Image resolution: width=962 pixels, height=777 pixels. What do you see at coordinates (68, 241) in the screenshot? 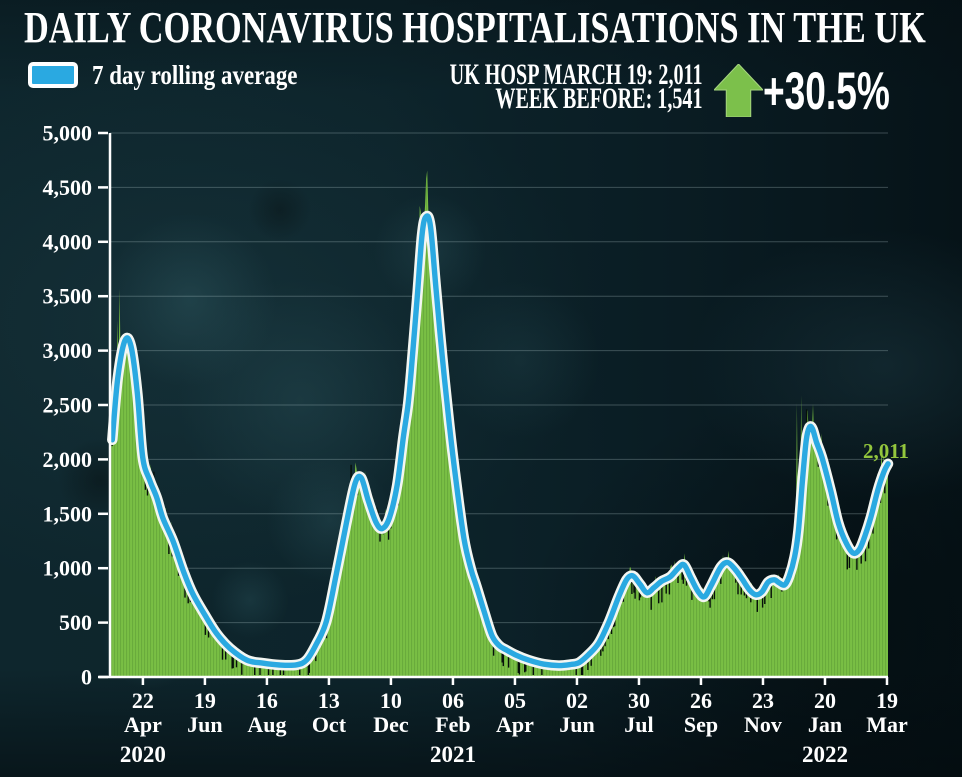
I see `y-tick-label: 4,000` at bounding box center [68, 241].